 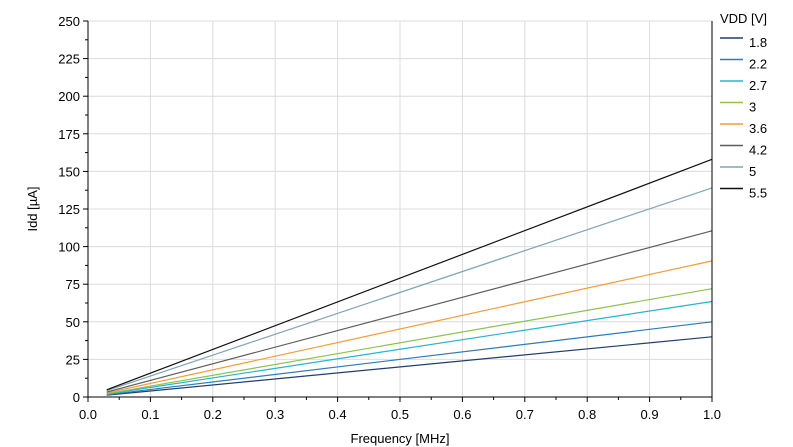 What do you see at coordinates (752, 171) in the screenshot?
I see `legend-entry: 5` at bounding box center [752, 171].